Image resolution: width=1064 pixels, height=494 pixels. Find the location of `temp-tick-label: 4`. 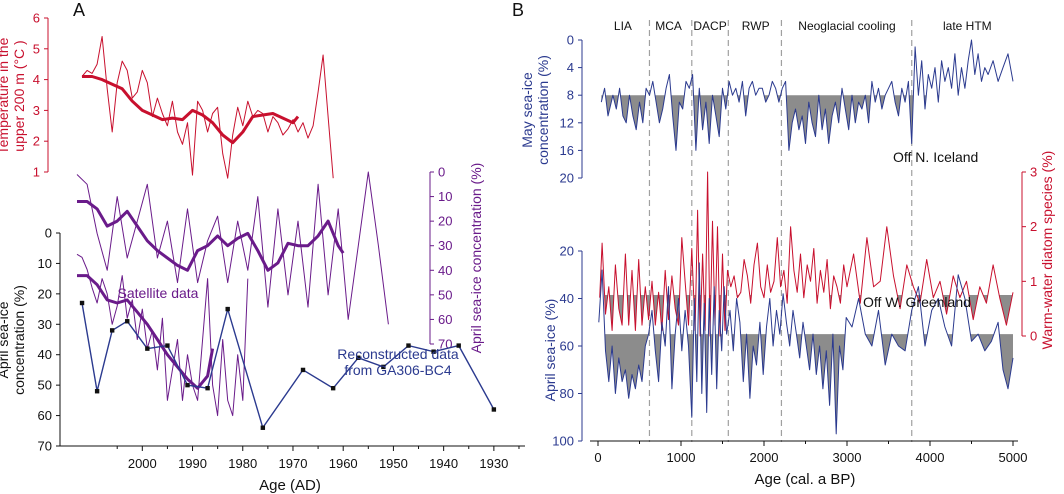

temp-tick-label: 4 is located at coordinates (36, 79).